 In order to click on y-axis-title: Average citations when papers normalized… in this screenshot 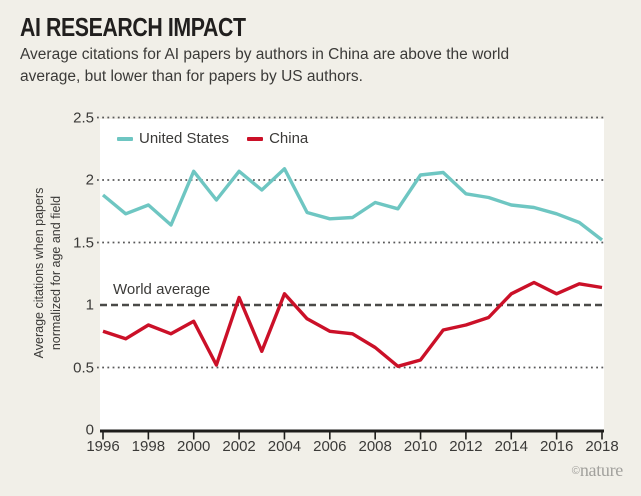, I will do `click(48, 273)`.